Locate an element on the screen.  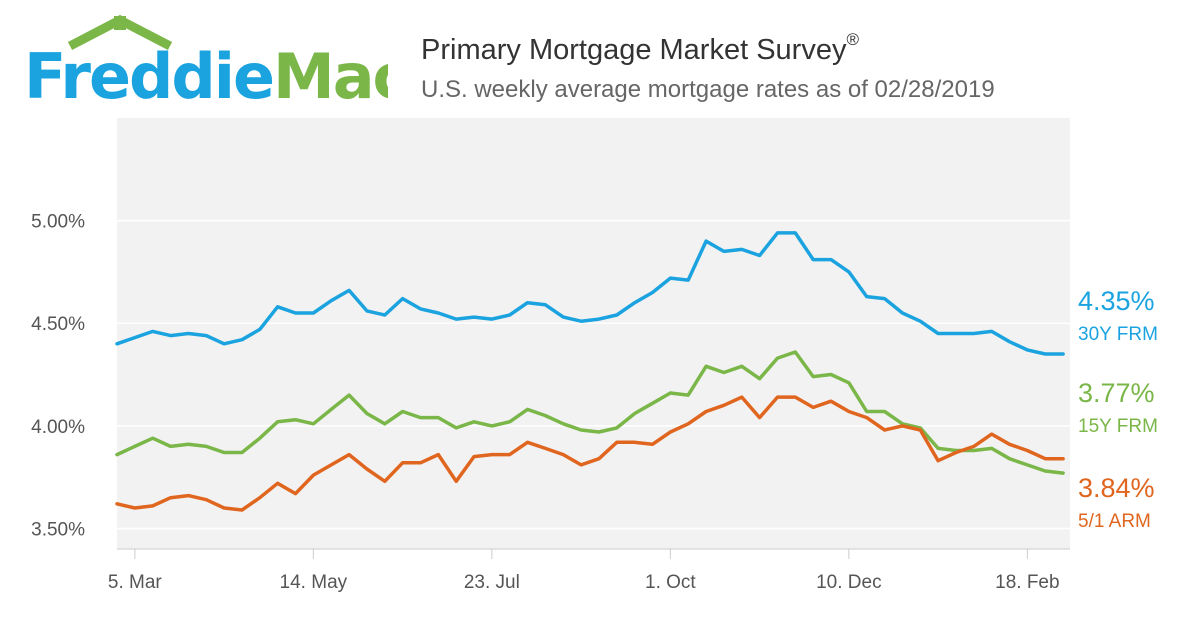
logo-mark: Freddie Mac is located at coordinates (206, 61).